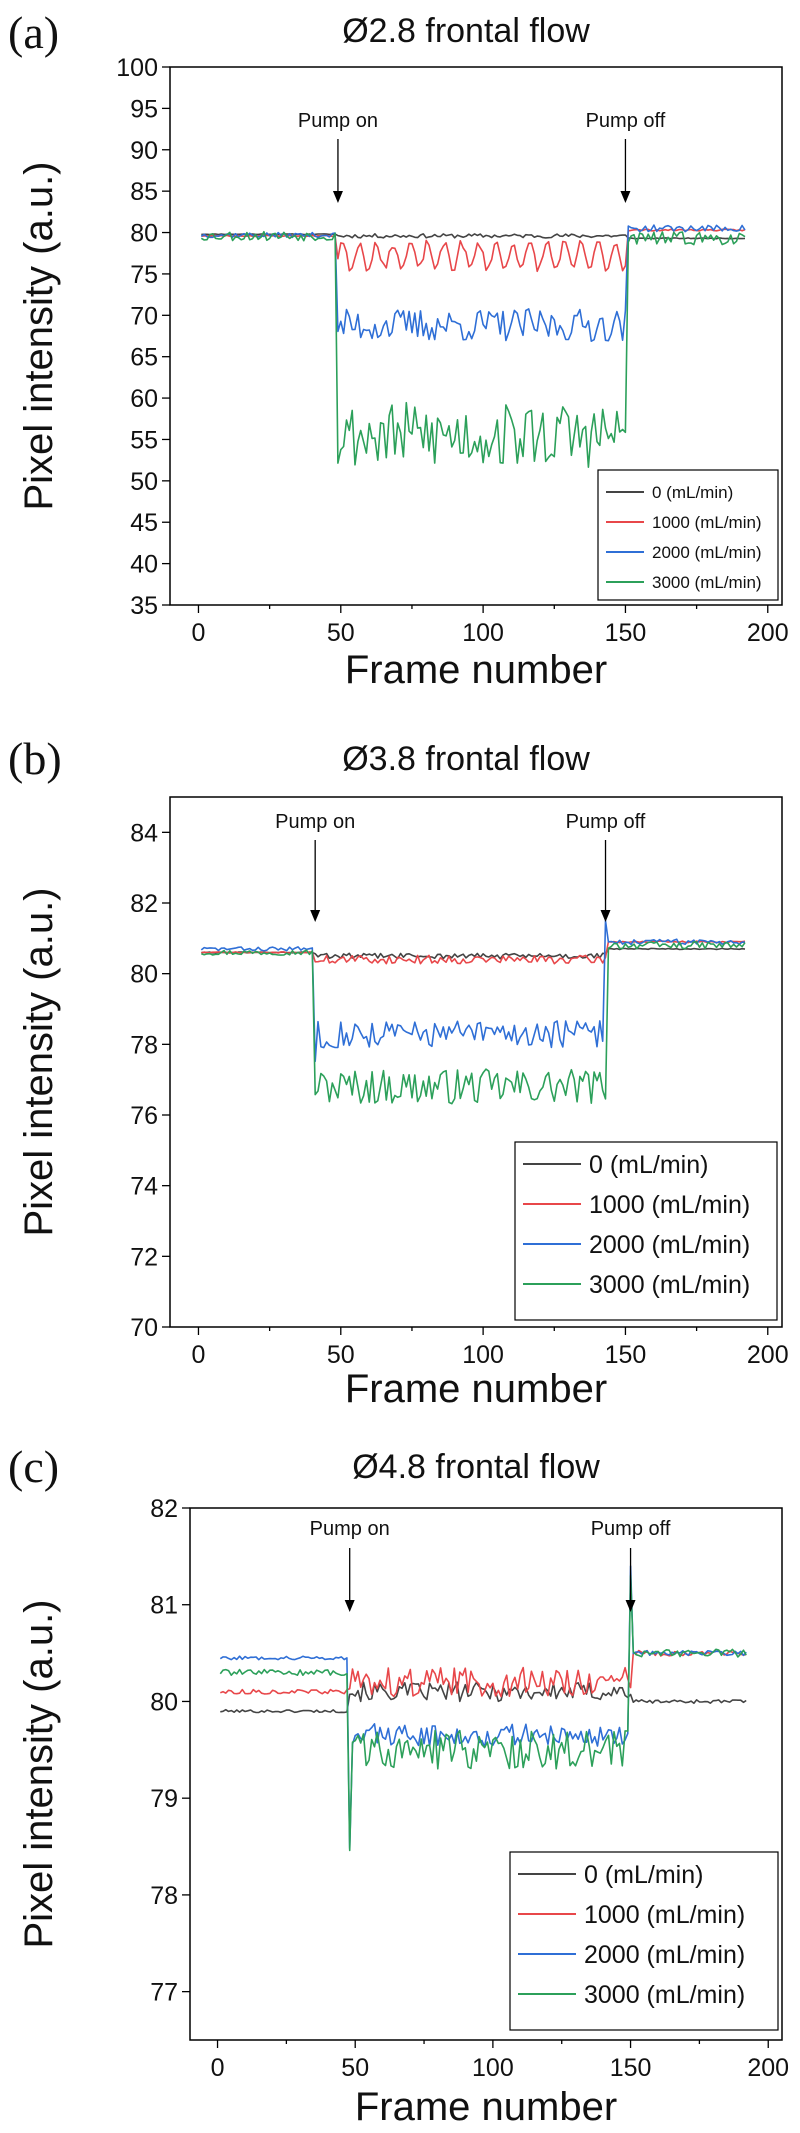 This screenshot has width=800, height=2133. Describe the element at coordinates (144, 399) in the screenshot. I see `y-tick-label: 60` at that location.